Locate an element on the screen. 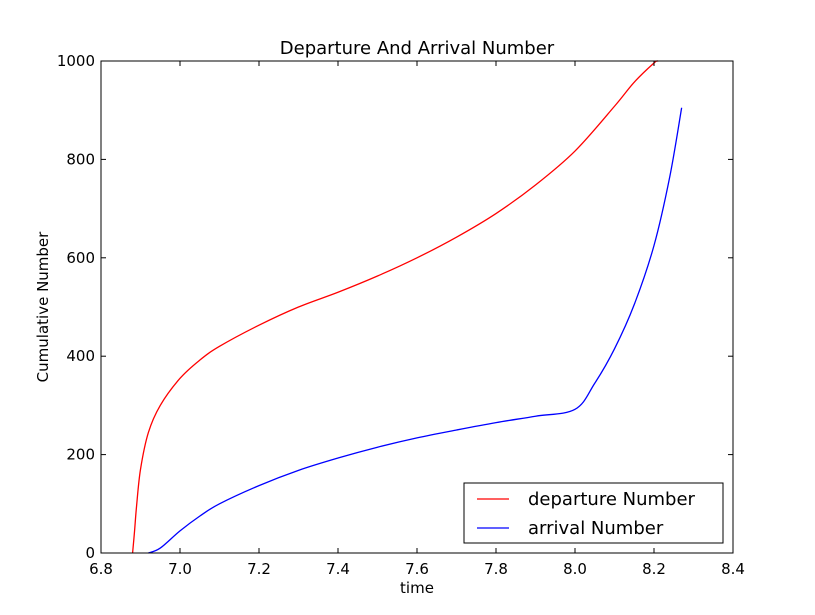 The image size is (815, 615). y-tick-label: 400 is located at coordinates (80, 356).